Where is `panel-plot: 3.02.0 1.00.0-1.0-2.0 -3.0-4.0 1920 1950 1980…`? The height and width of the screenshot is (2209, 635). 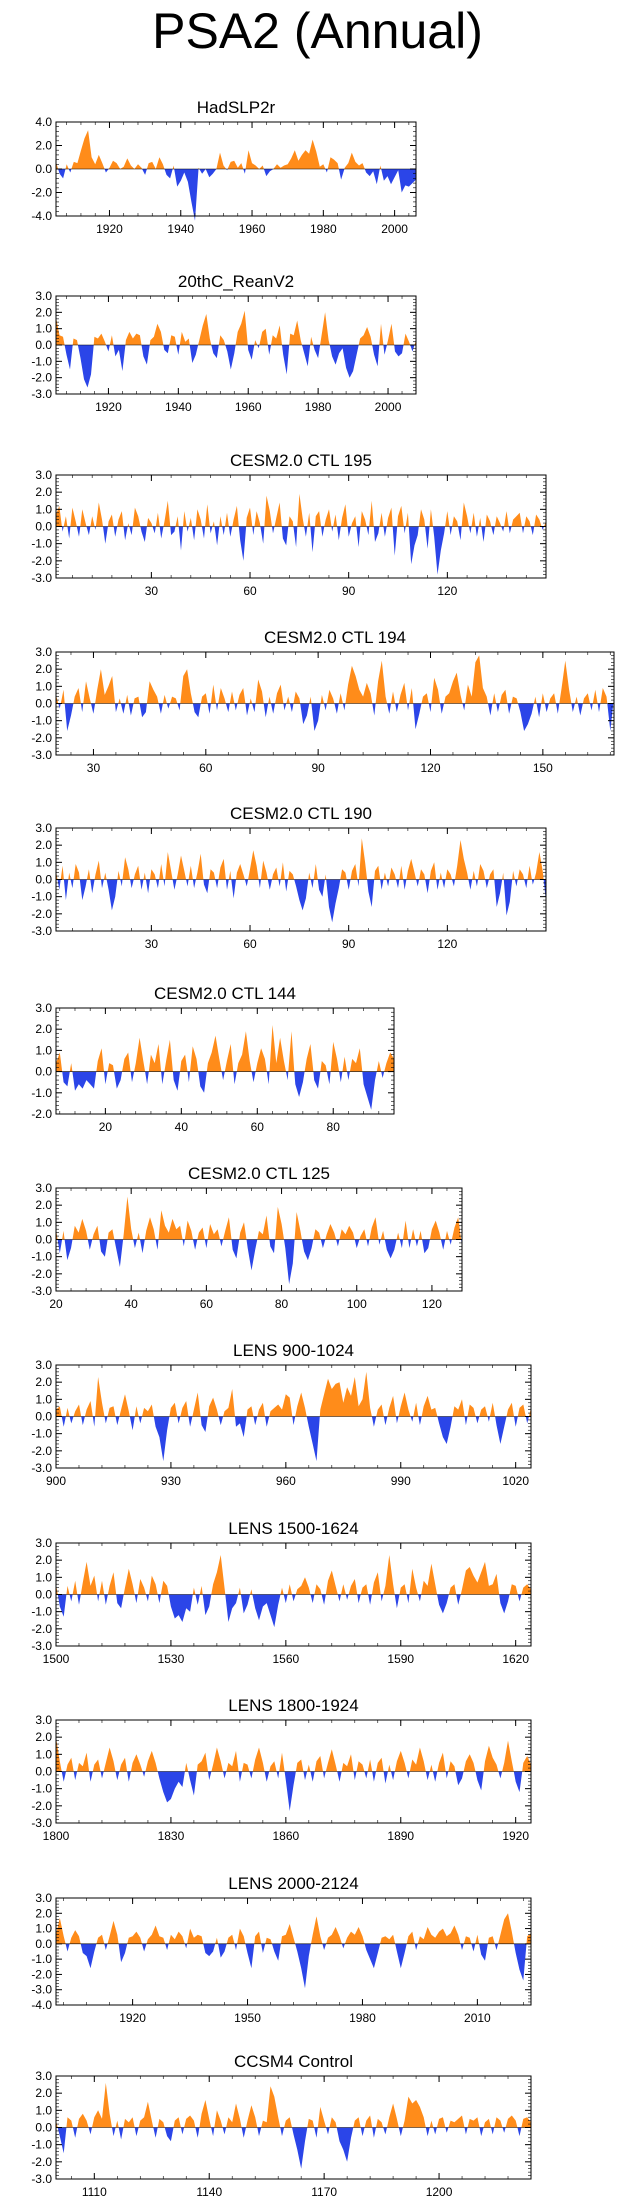
panel-plot: 3.02.0 1.00.0-1.0-2.0 -3.0-4.0 1920 1950 1980… is located at coordinates (281, 1958).